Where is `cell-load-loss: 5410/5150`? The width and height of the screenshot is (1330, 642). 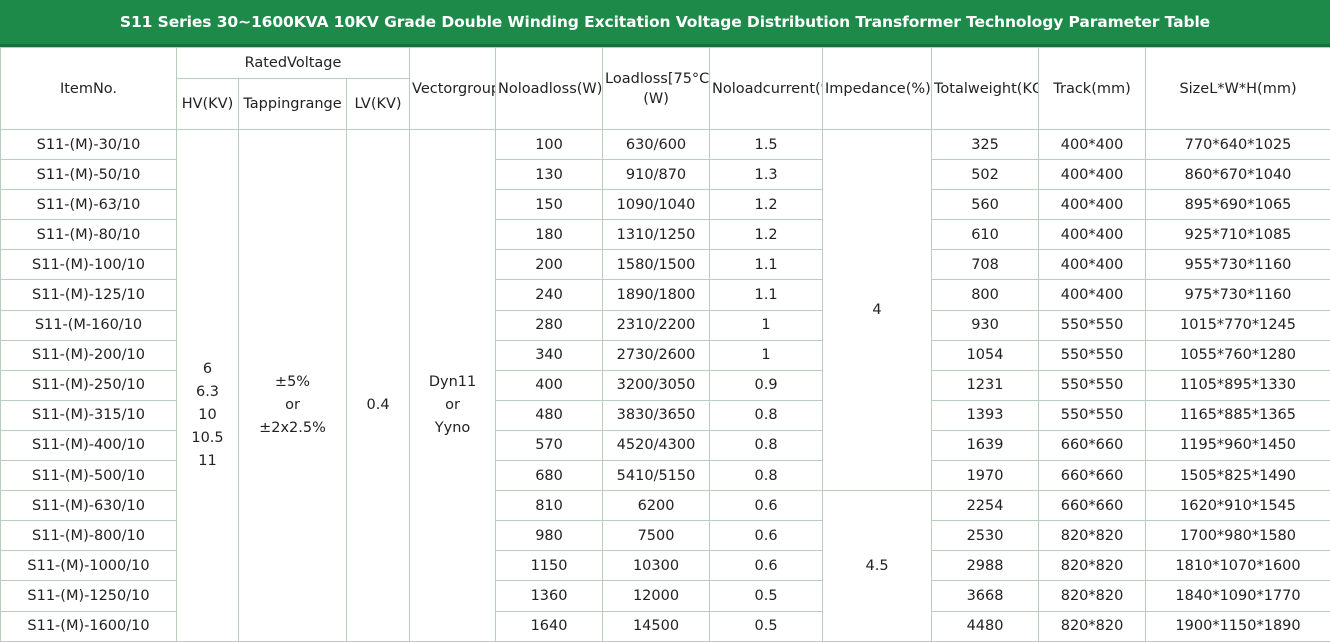
cell-load-loss: 5410/5150 is located at coordinates (656, 476).